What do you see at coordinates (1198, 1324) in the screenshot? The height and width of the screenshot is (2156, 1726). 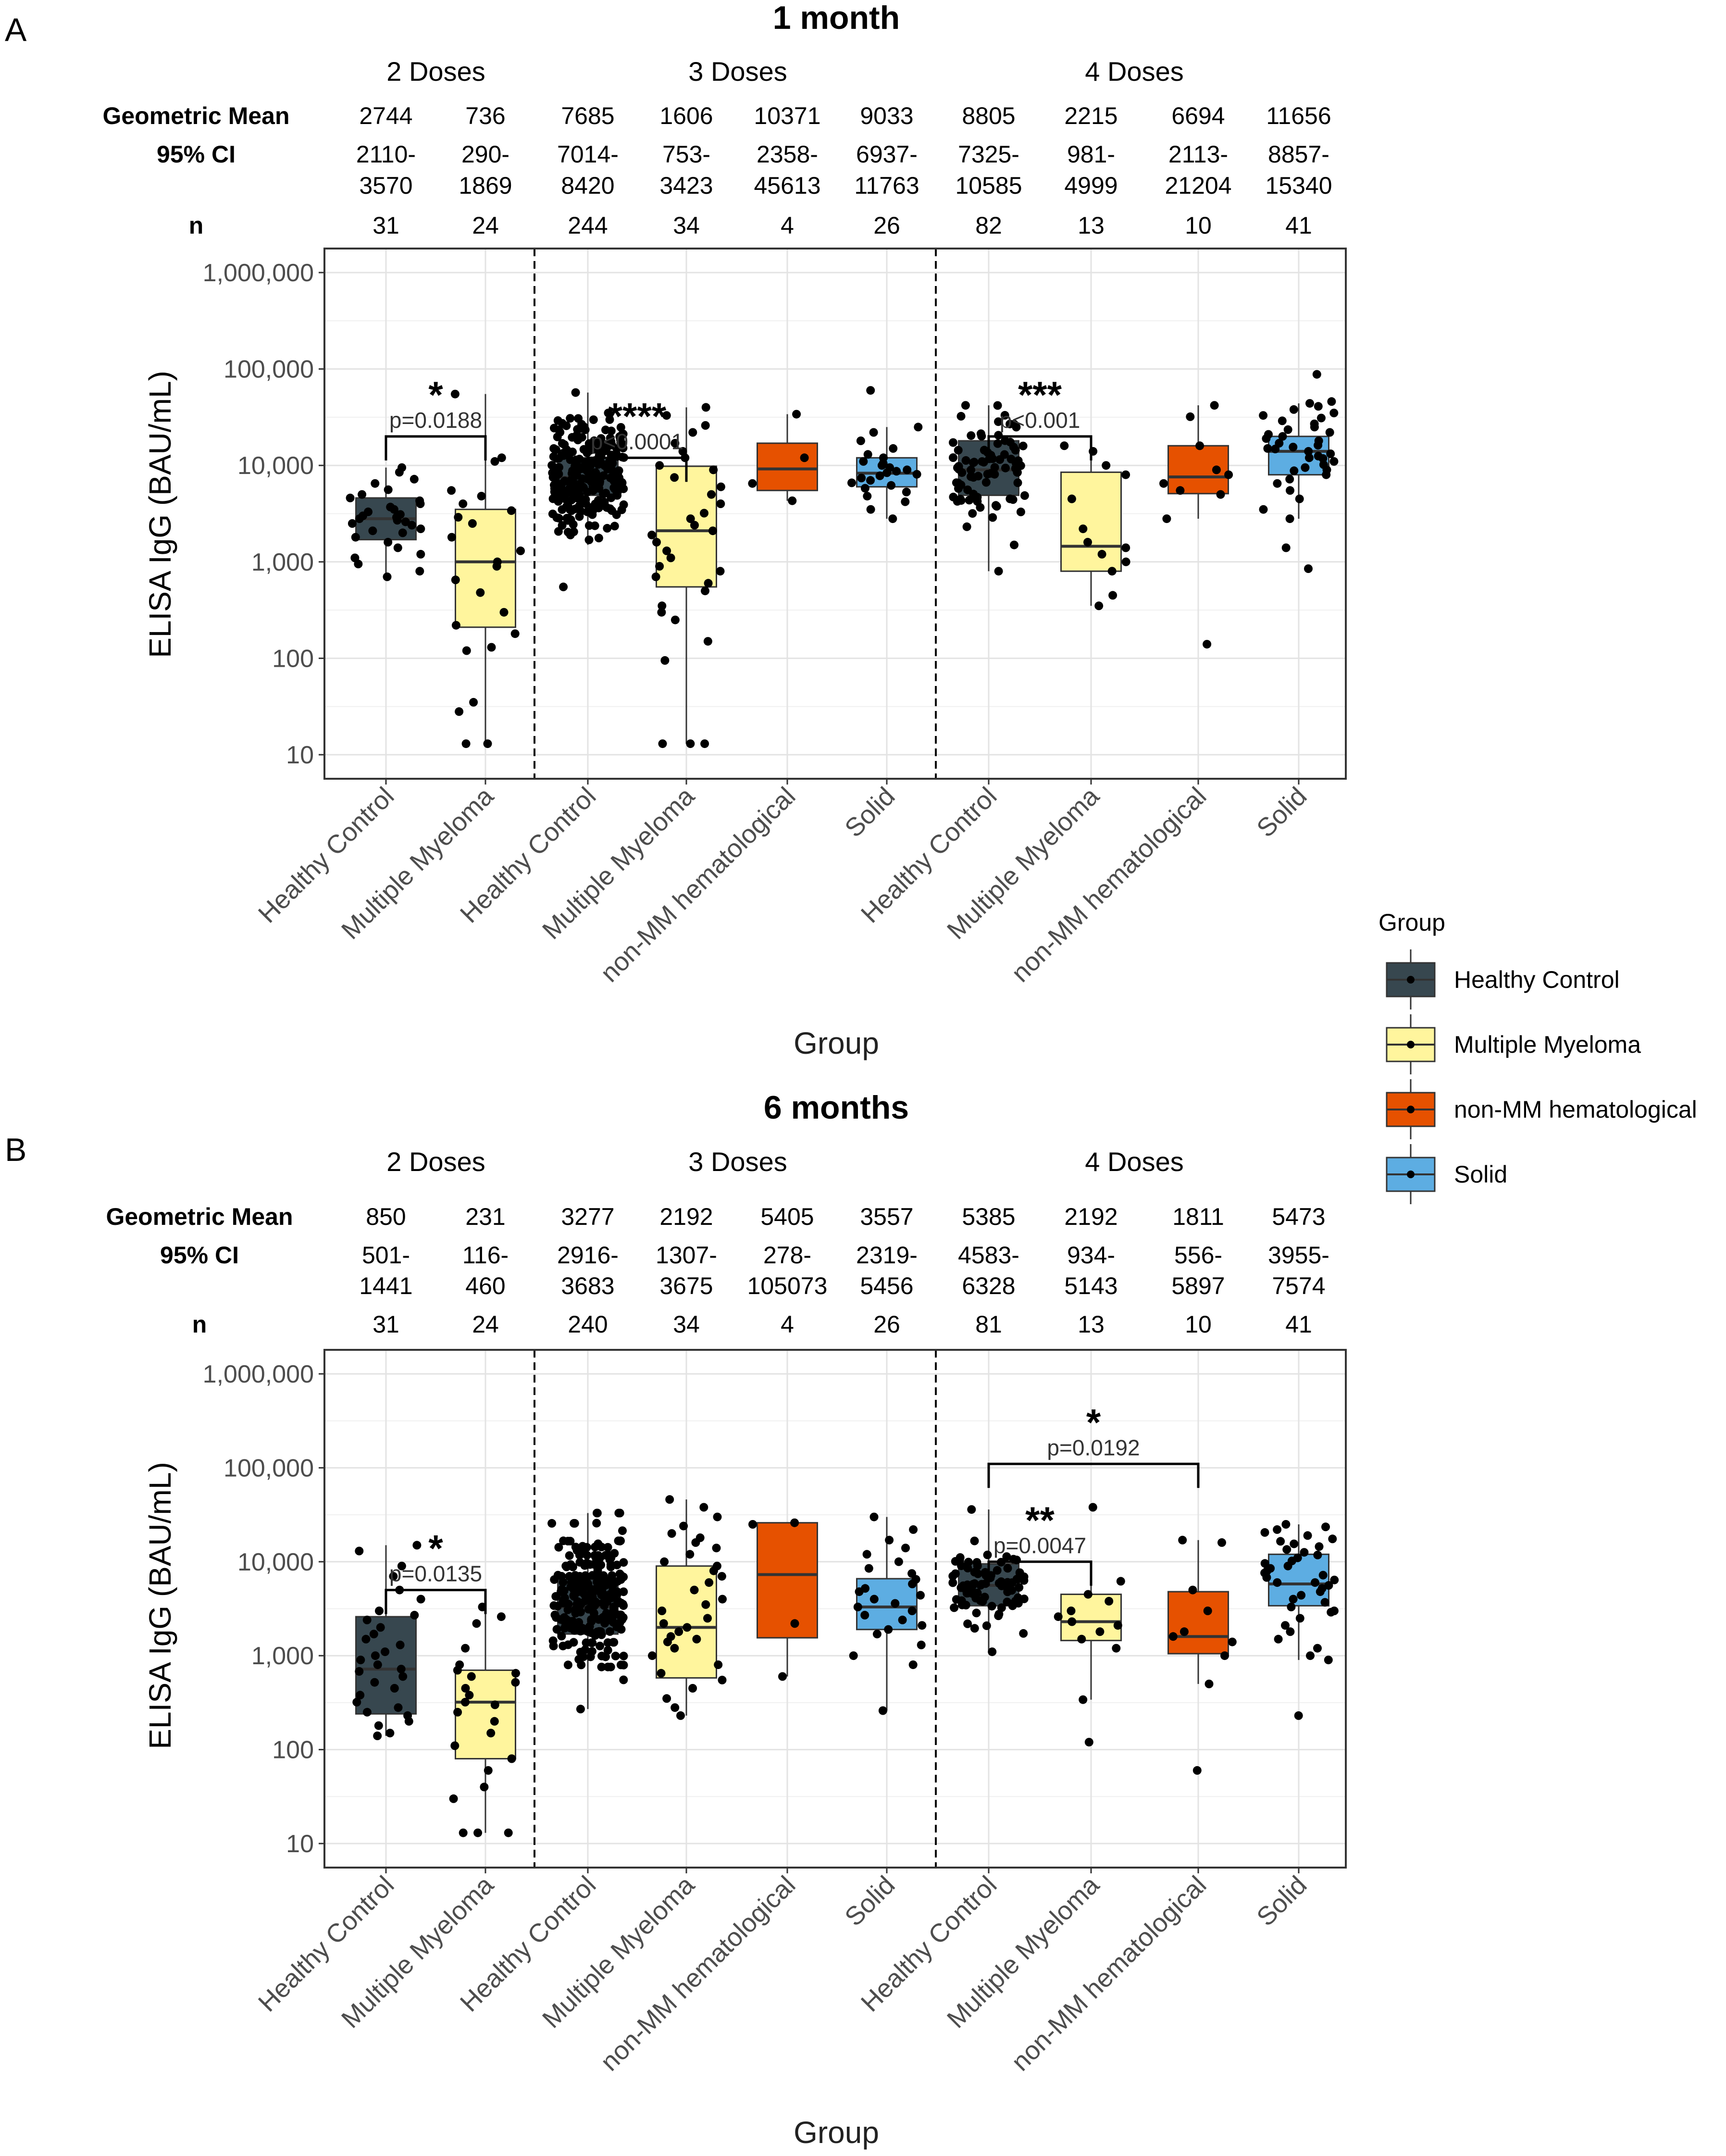 I see `n-value: 10` at bounding box center [1198, 1324].